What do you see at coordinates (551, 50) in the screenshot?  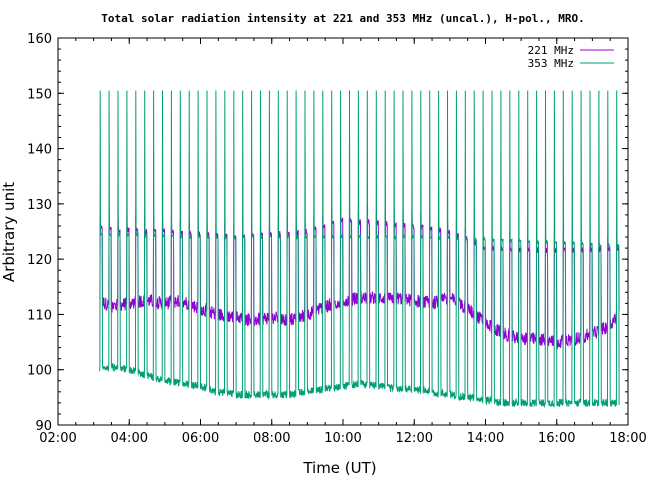 I see `legend-label: 221 MHz` at bounding box center [551, 50].